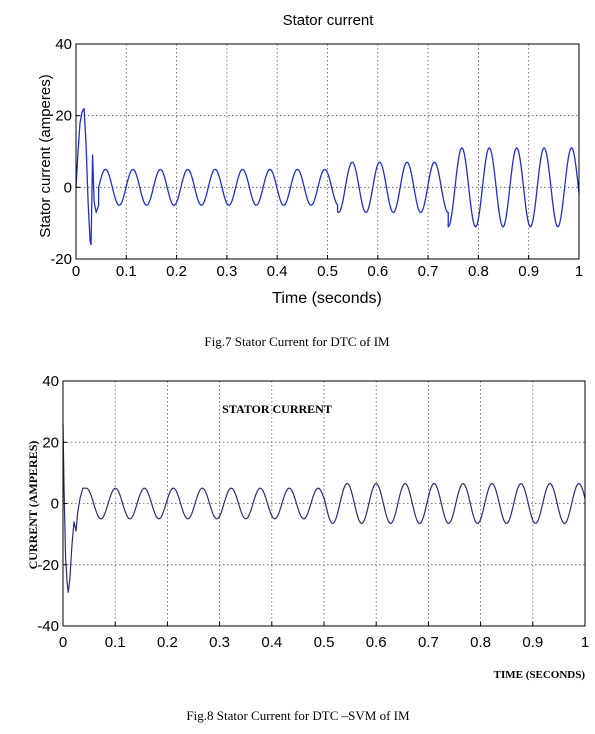 Image resolution: width=595 pixels, height=734 pixels. I want to click on y-tick-labels: -20 0 20 40, so click(65, 152).